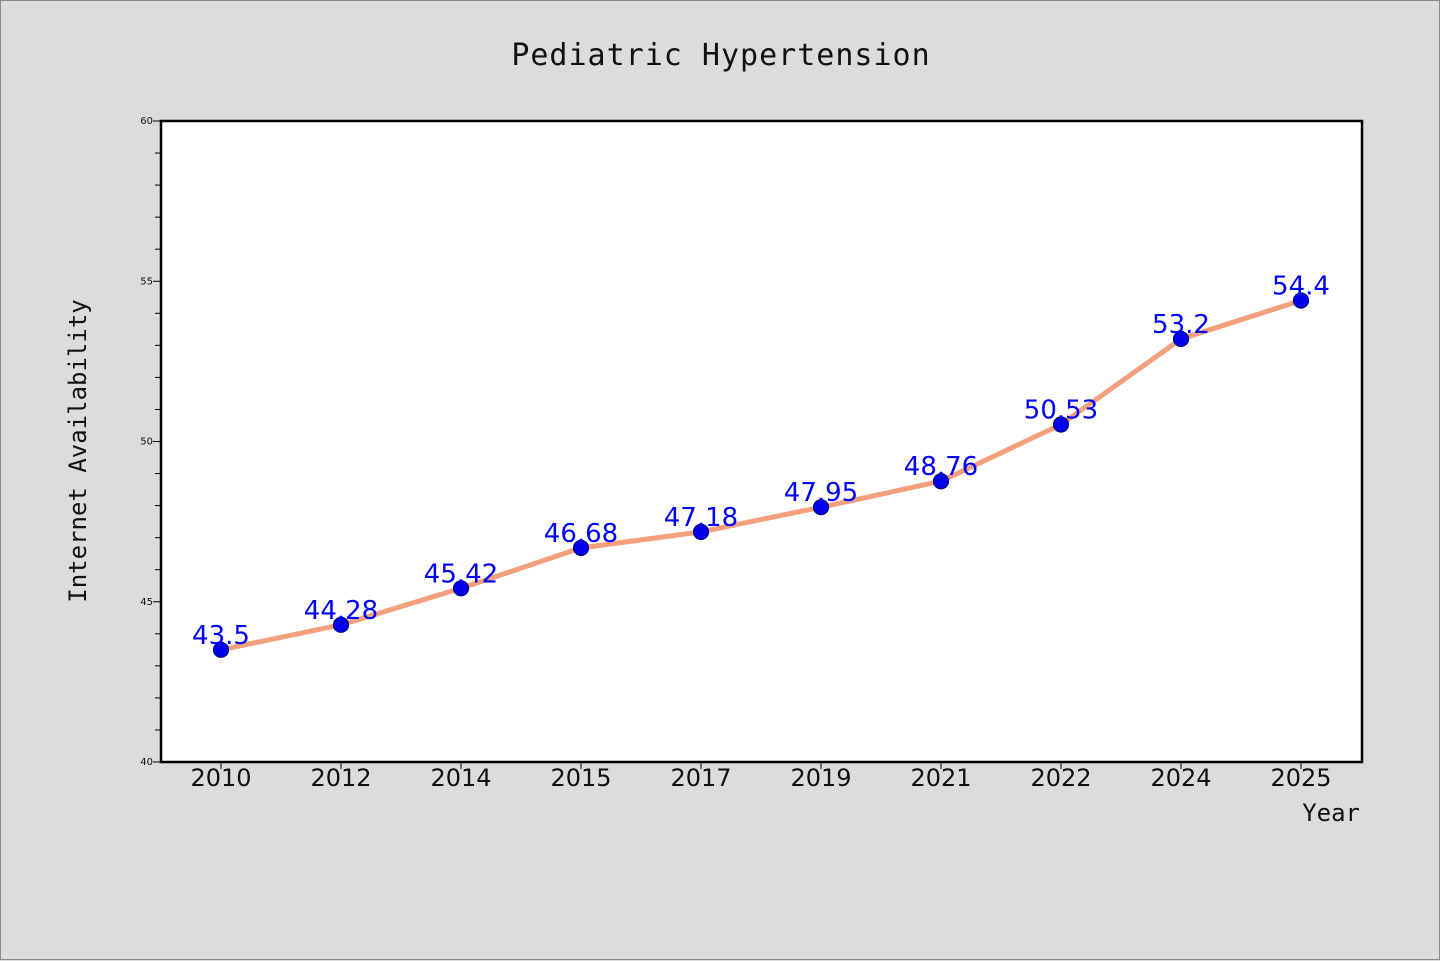 This screenshot has width=1440, height=961. What do you see at coordinates (820, 778) in the screenshot?
I see `x-tick-label: 2019` at bounding box center [820, 778].